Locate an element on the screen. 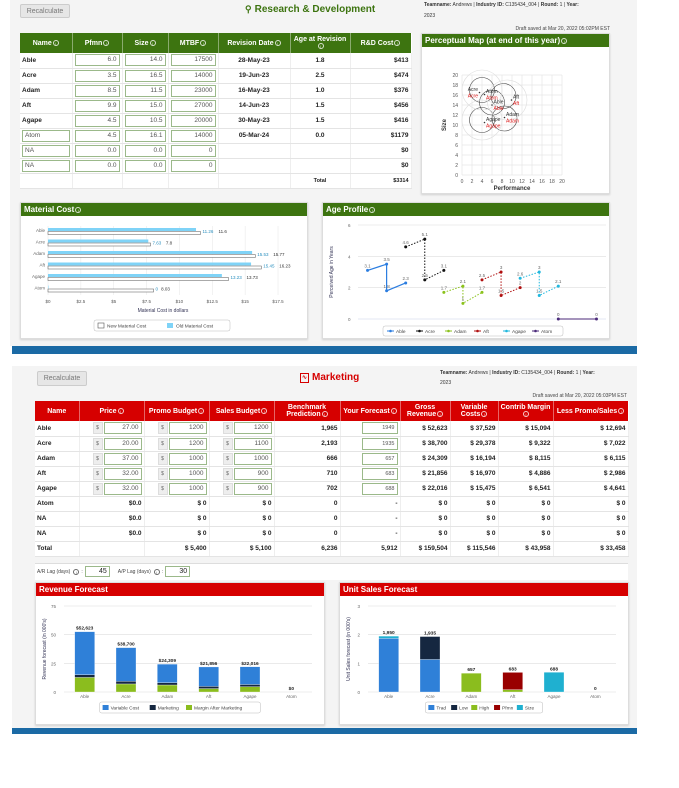 The height and width of the screenshot is (788, 679). ap-lag-input: 30 is located at coordinates (178, 571).